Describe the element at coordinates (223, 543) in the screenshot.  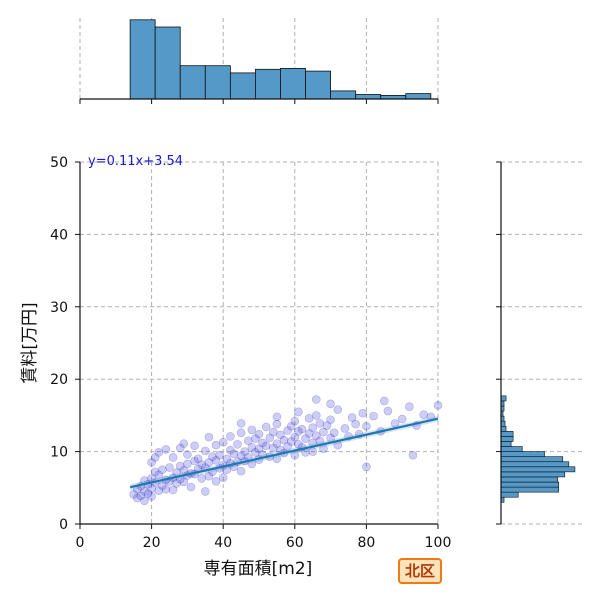
I see `x-tick-label: 40` at that location.